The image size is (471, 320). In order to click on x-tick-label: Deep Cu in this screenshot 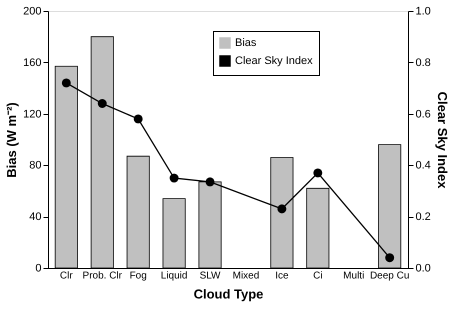, I will do `click(390, 276)`.